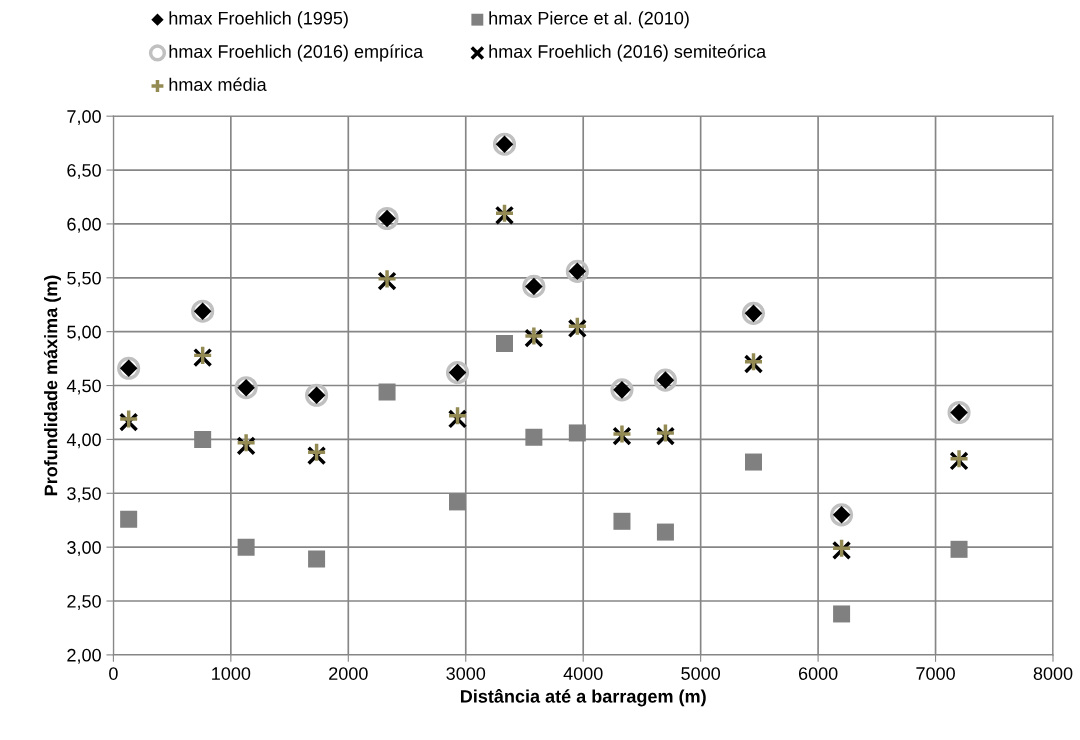 This screenshot has width=1080, height=740. I want to click on y-tick-label: 5,50, so click(84, 279).